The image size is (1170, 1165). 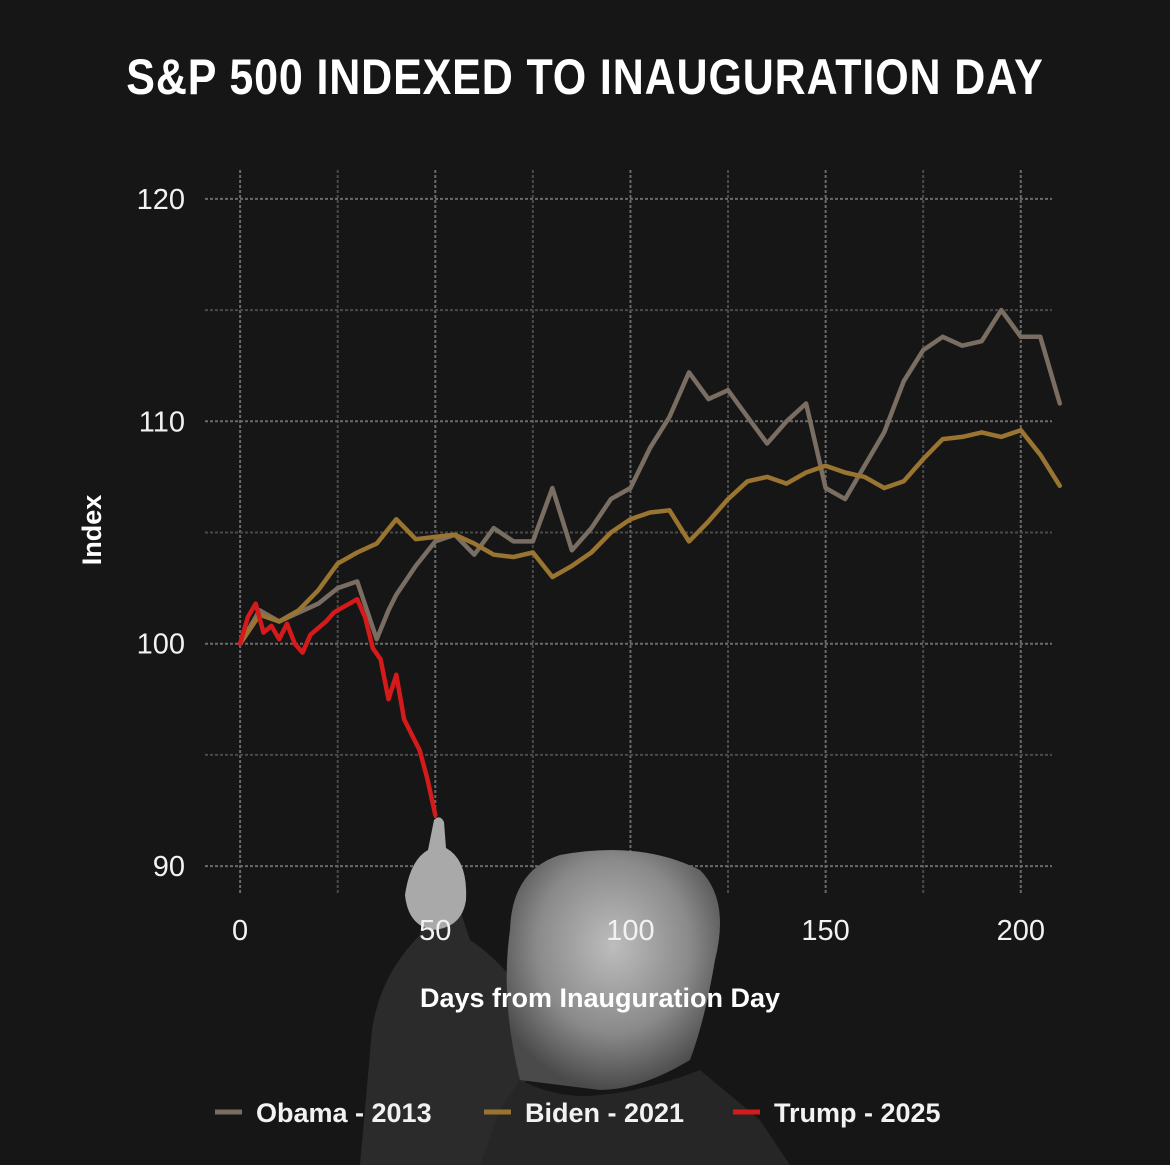 I want to click on legend-label: Trump - 2025, so click(x=857, y=1113).